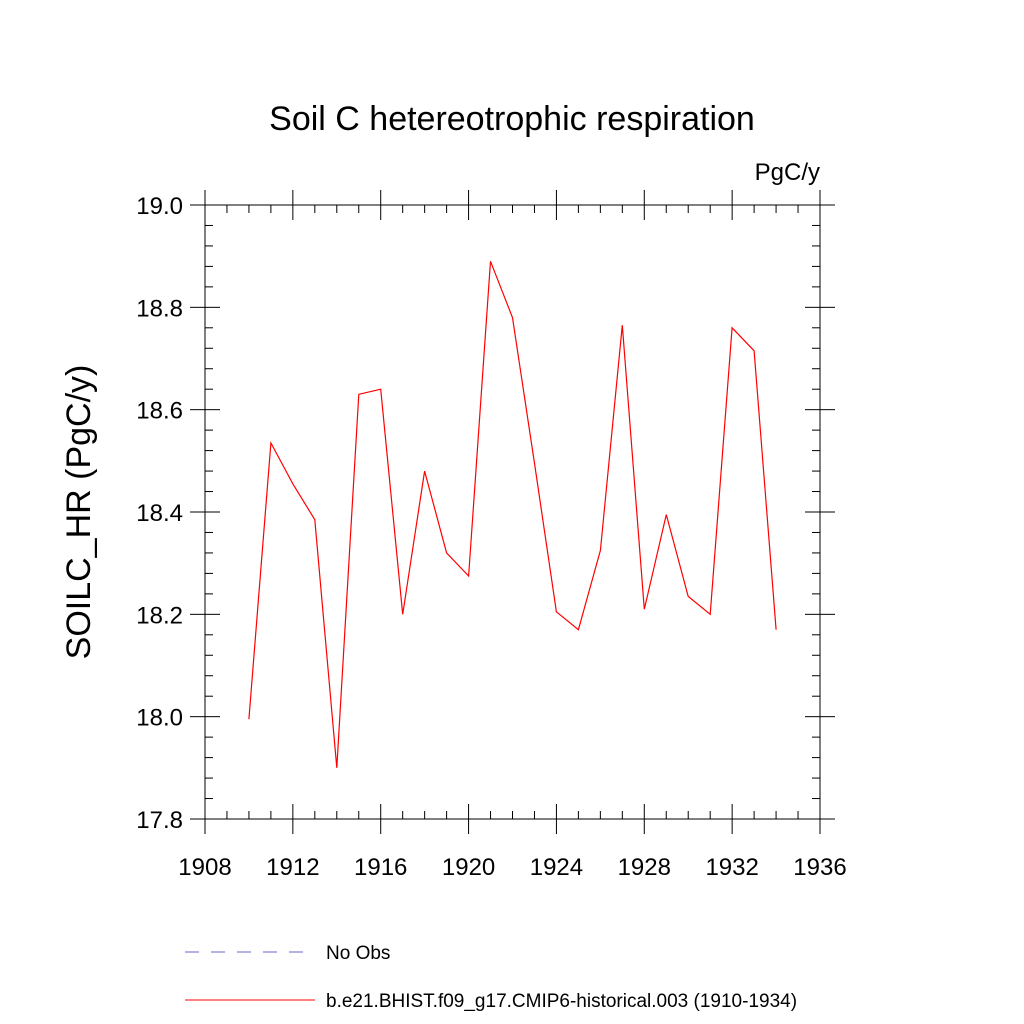 The height and width of the screenshot is (1024, 1024). Describe the element at coordinates (292, 867) in the screenshot. I see `x-tick-label: 1912` at that location.